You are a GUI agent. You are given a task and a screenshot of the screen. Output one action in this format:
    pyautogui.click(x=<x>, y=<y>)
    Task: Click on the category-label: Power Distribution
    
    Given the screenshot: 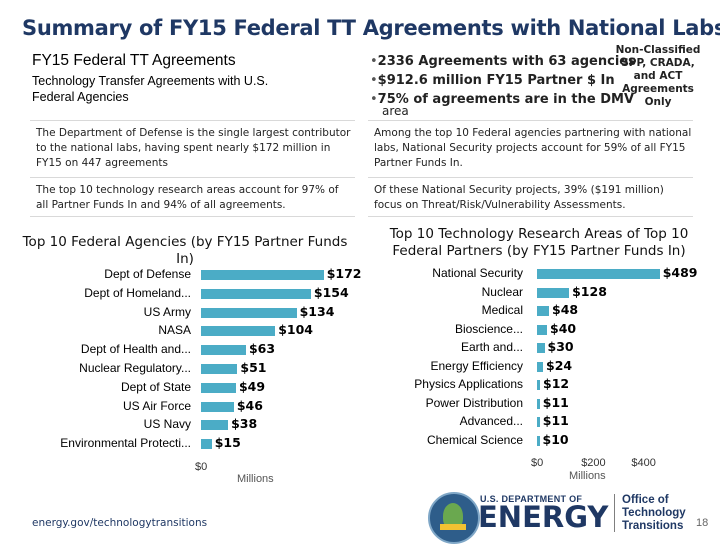 What is the action you would take?
    pyautogui.click(x=474, y=402)
    